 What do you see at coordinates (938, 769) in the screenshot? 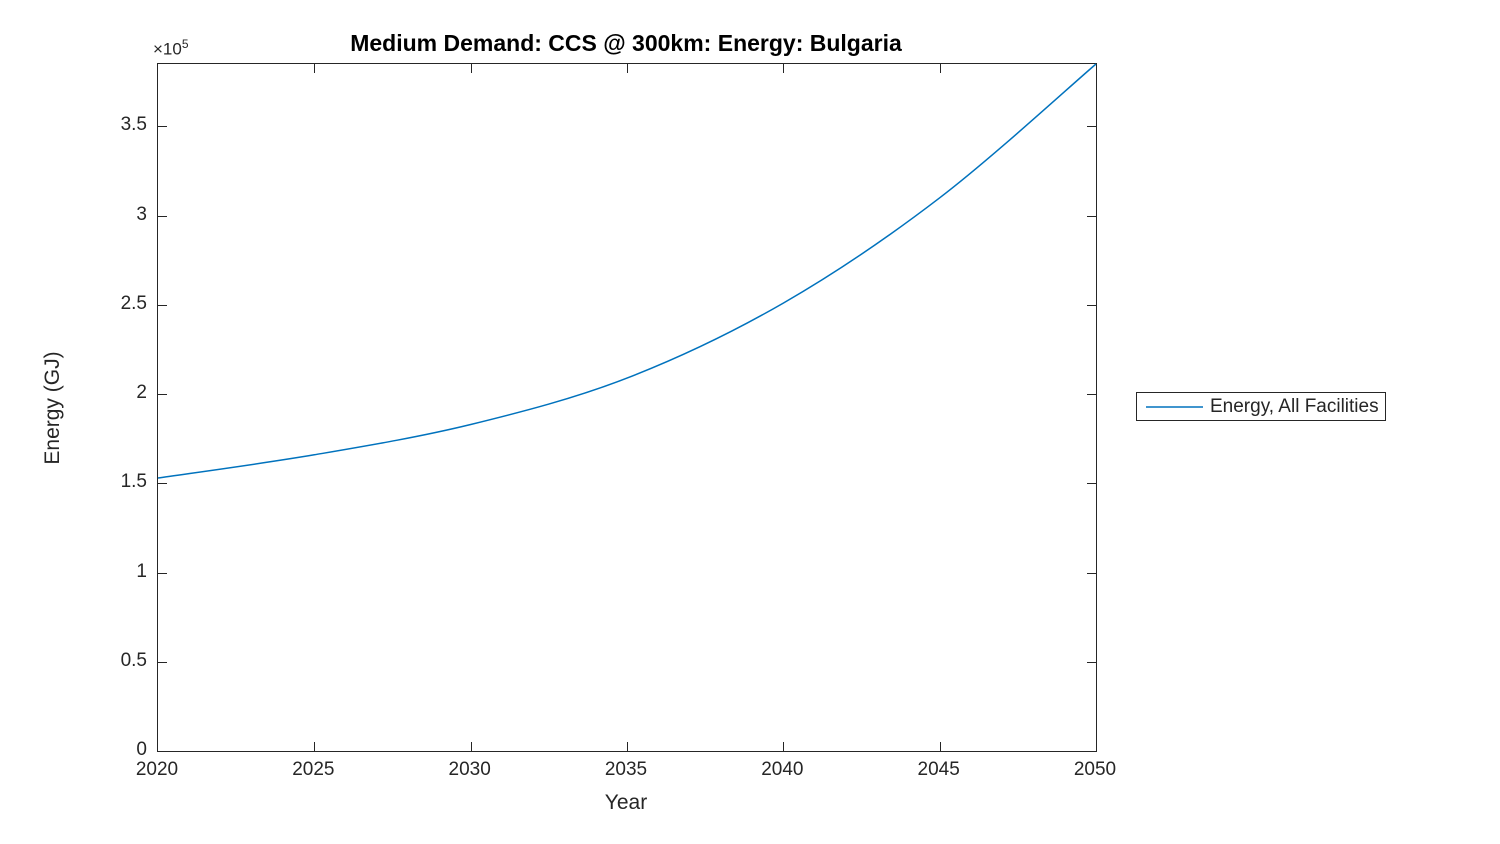
I see `x-tick-label: 2045` at bounding box center [938, 769].